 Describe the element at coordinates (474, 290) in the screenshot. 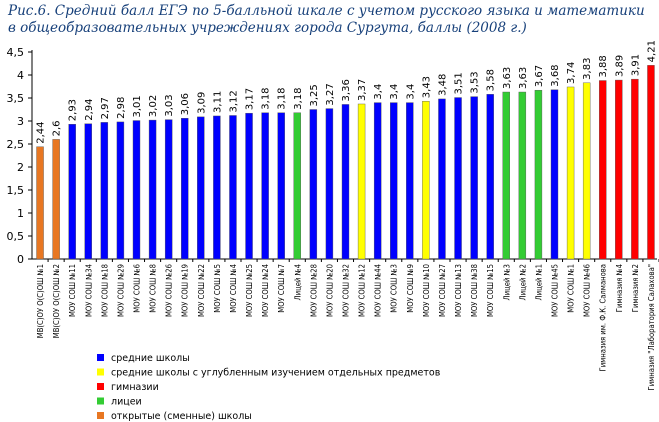

I see `category-label: МОУ СОШ №38` at that location.